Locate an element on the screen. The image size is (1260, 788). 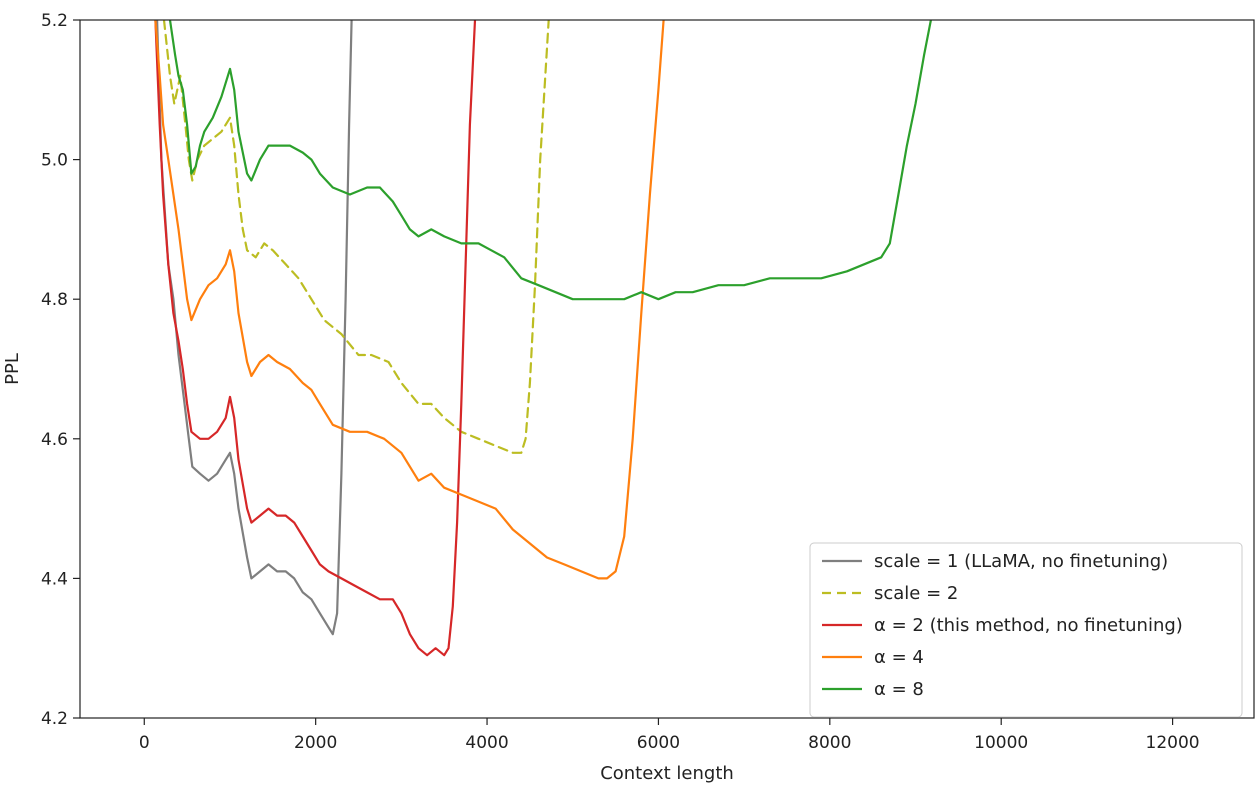
y-tick-label: 4.4 is located at coordinates (54, 579).